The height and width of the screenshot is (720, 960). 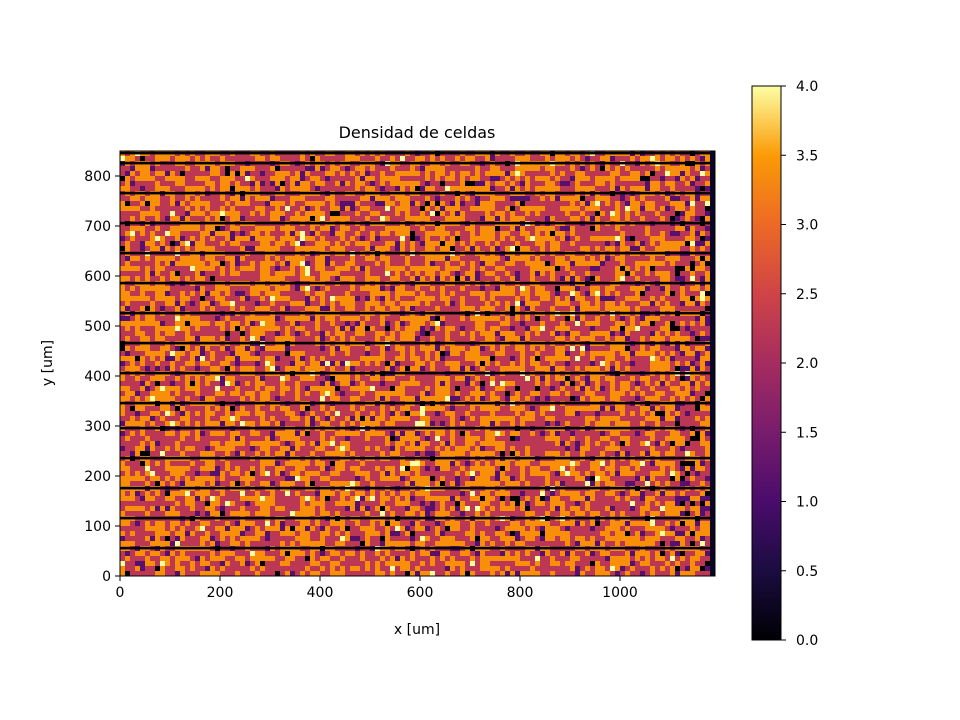 What do you see at coordinates (417, 132) in the screenshot?
I see `chart-title: Densidad de celdas` at bounding box center [417, 132].